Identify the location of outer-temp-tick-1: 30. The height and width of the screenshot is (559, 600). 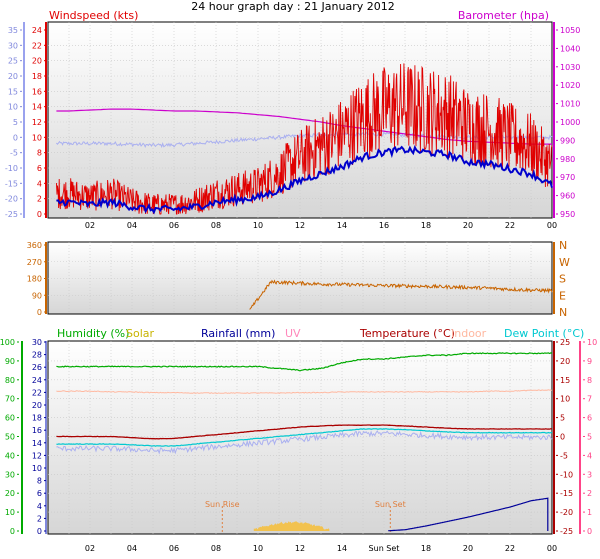
(13, 45).